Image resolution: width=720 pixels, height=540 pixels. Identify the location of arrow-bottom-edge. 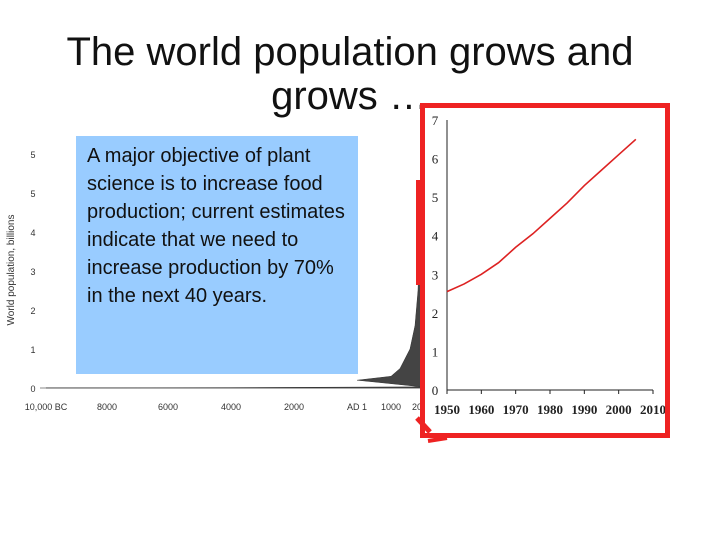
(437, 439).